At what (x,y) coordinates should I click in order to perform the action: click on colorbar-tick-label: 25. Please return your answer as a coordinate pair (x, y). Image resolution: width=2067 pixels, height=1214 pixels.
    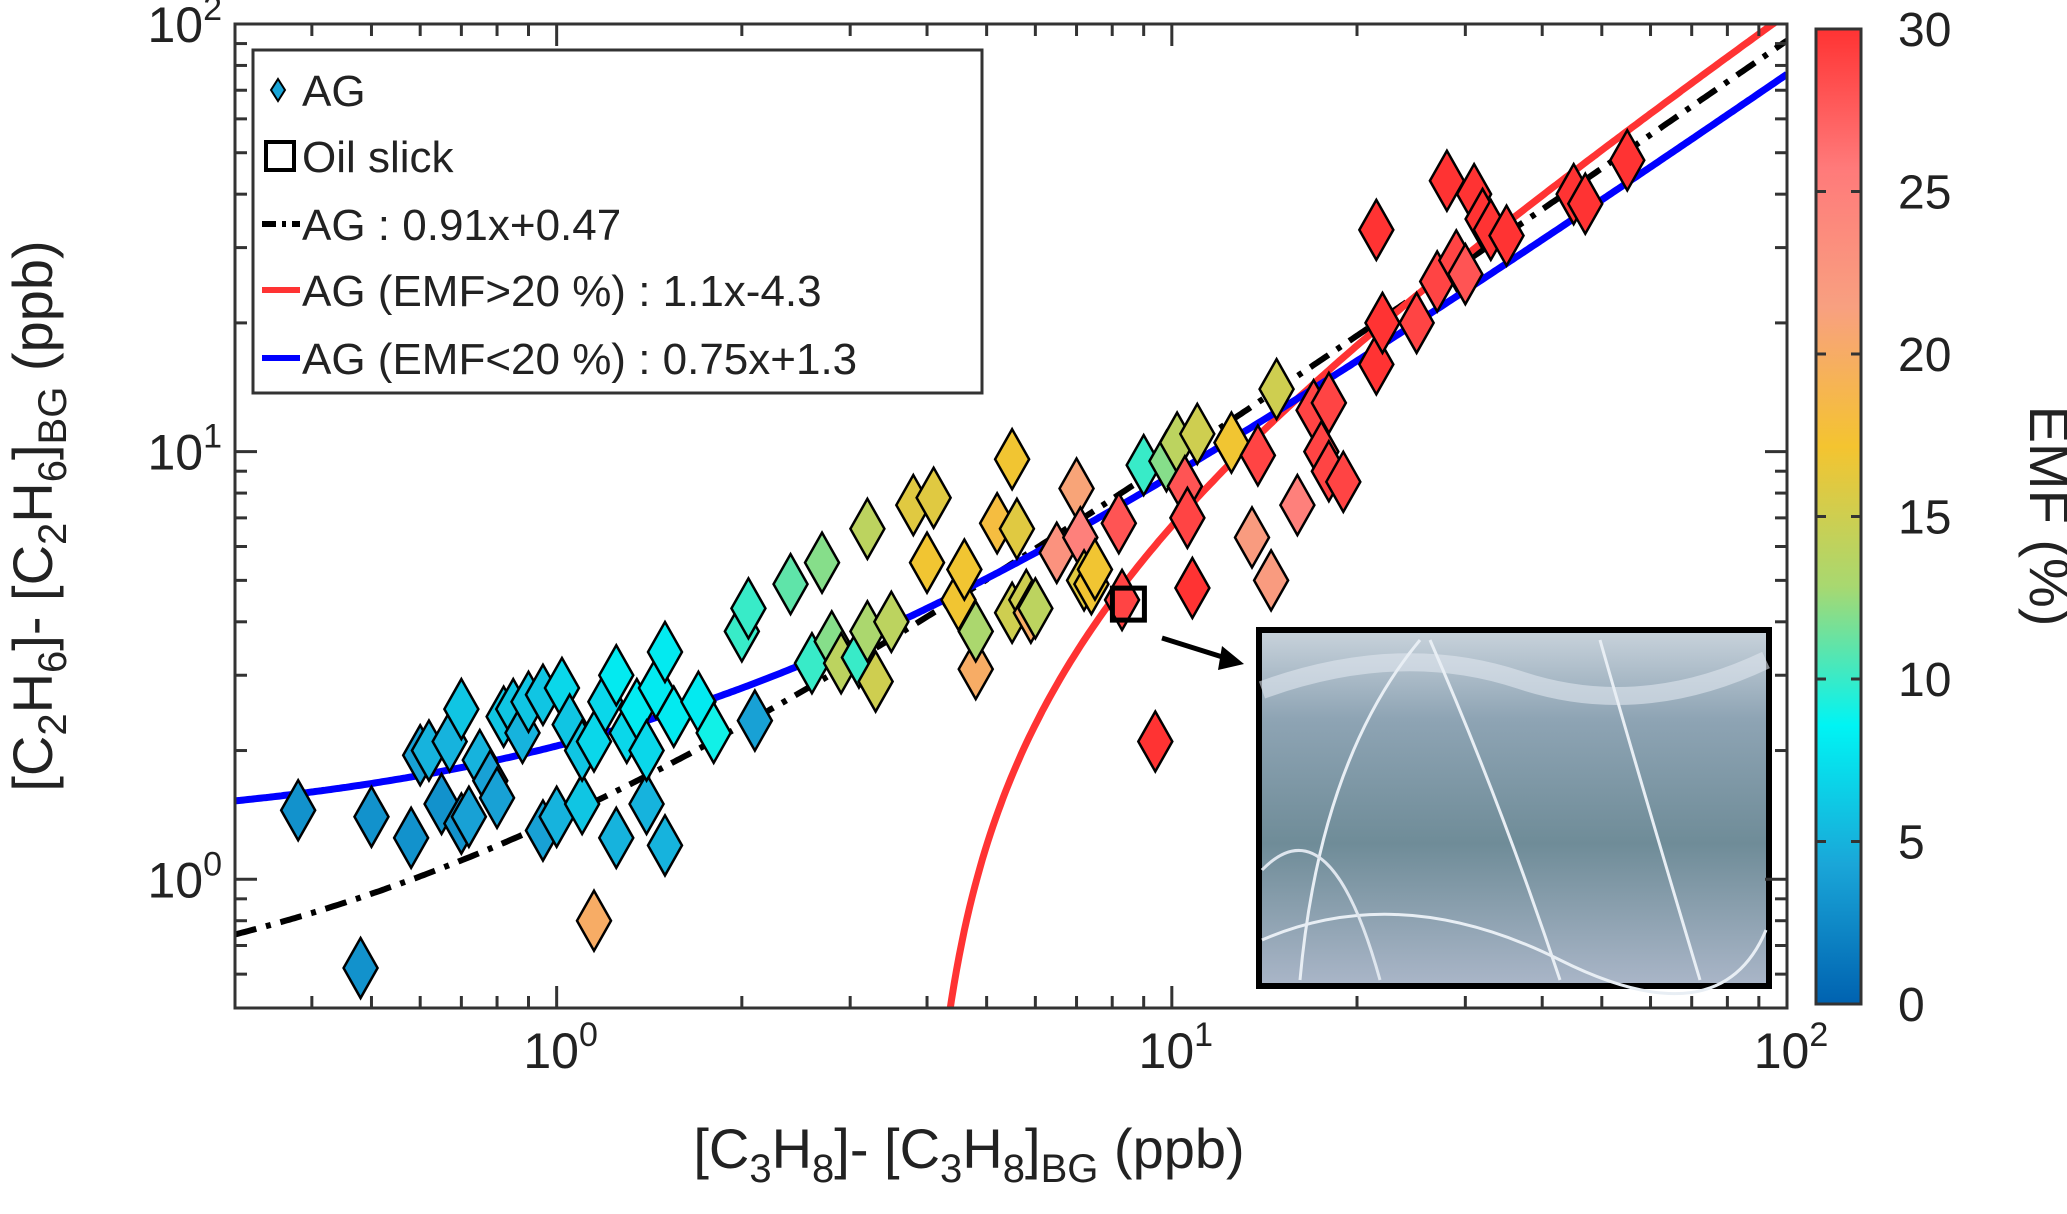
    Looking at the image, I should click on (1924, 193).